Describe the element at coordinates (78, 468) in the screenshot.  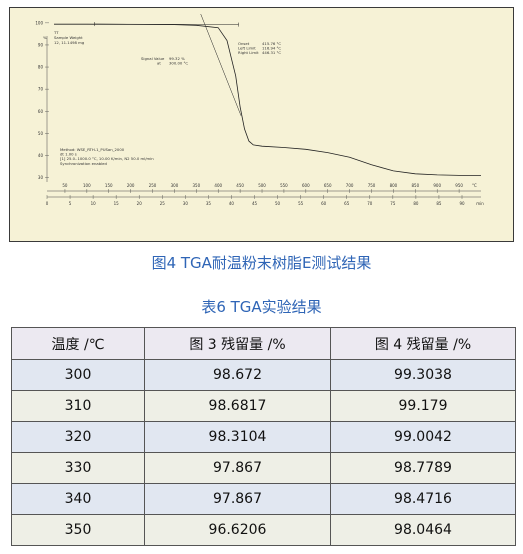
I see `cell-temperature: 330` at that location.